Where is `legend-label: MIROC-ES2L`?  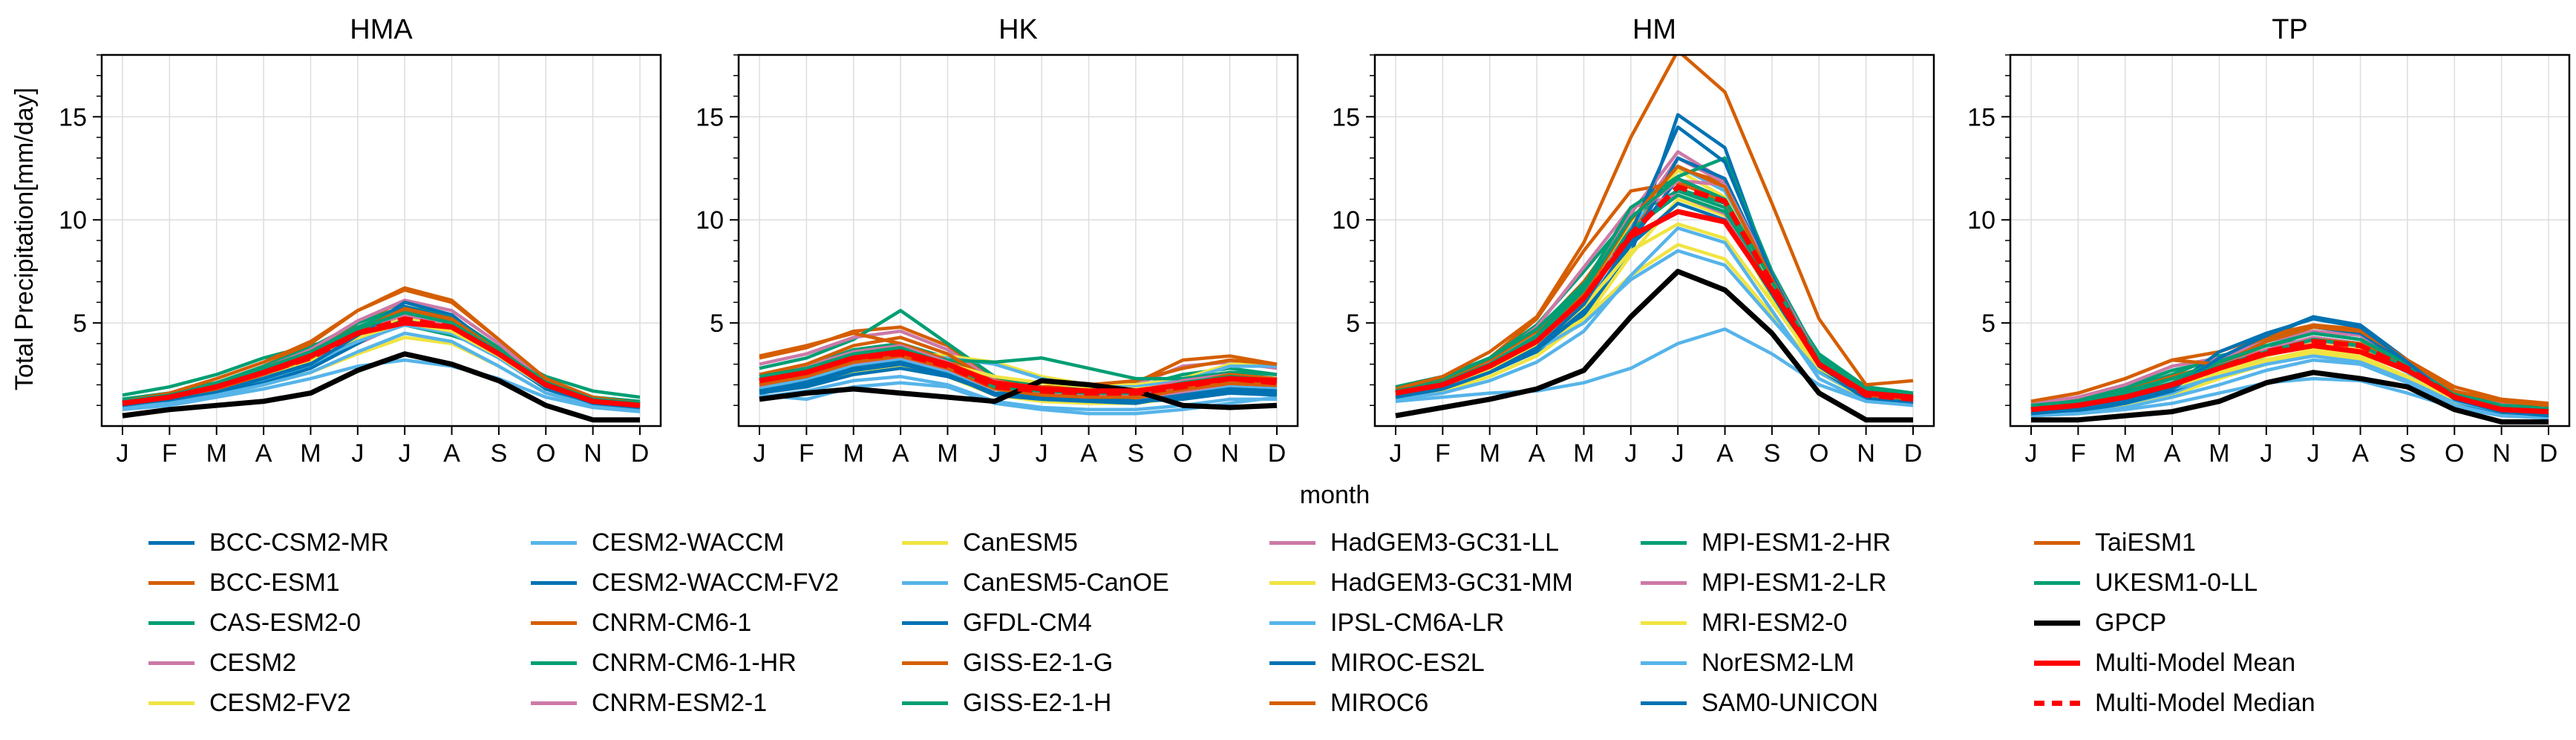
legend-label: MIROC-ES2L is located at coordinates (1407, 662).